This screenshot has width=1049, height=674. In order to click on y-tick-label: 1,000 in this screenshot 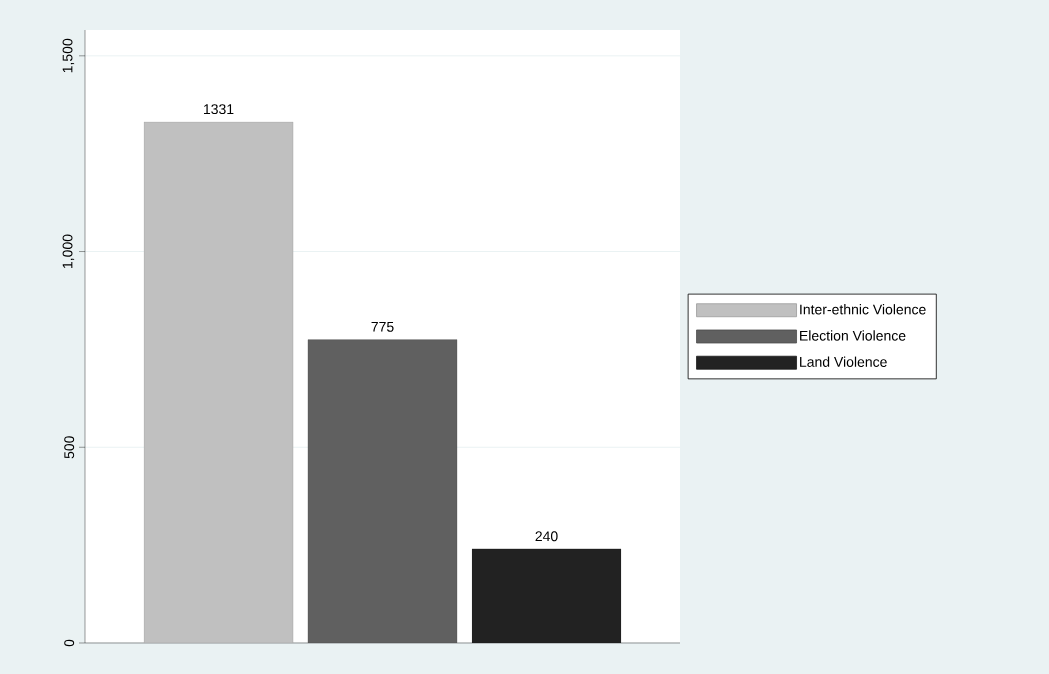, I will do `click(68, 251)`.